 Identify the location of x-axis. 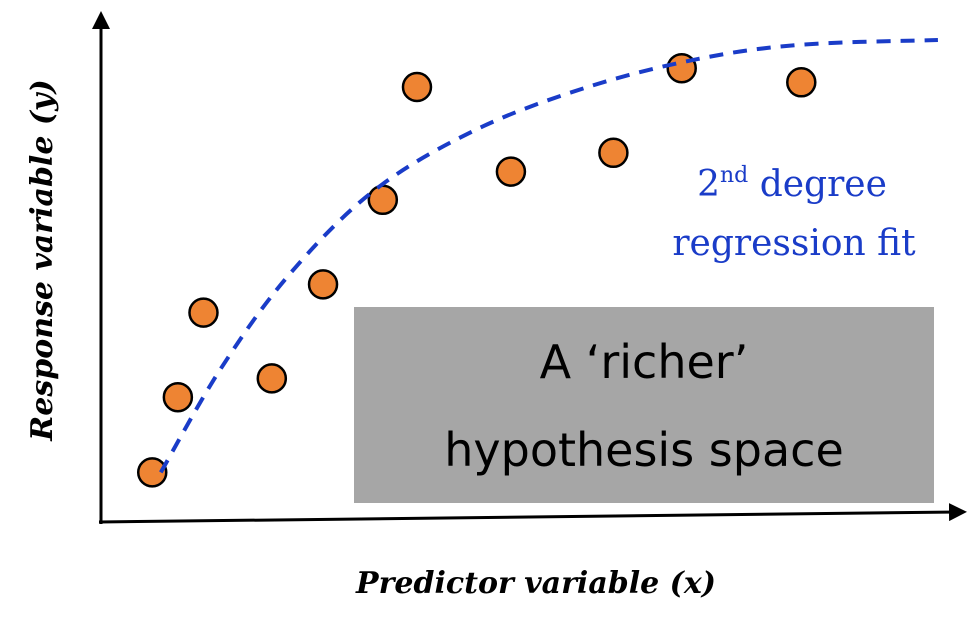
(532, 513).